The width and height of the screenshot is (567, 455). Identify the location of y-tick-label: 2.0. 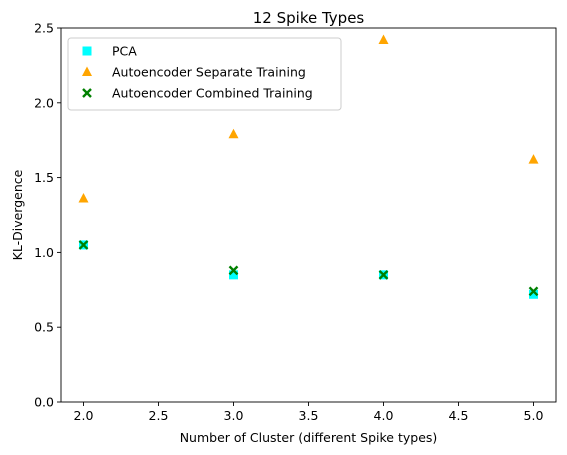
(44, 102).